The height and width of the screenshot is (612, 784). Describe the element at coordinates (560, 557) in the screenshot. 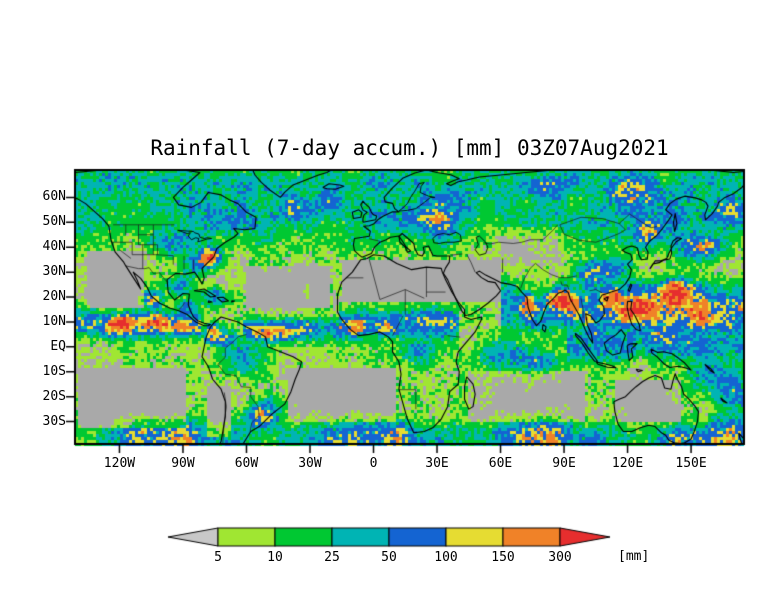

I see `colorbar-tick-label: 300` at that location.